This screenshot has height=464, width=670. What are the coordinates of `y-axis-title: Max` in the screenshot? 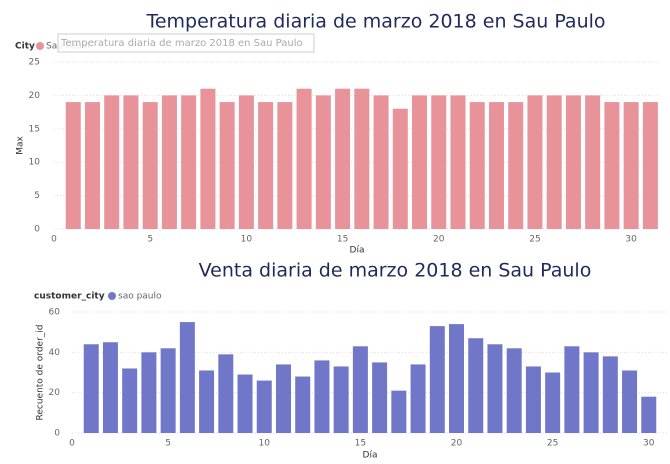 It's located at (21, 145).